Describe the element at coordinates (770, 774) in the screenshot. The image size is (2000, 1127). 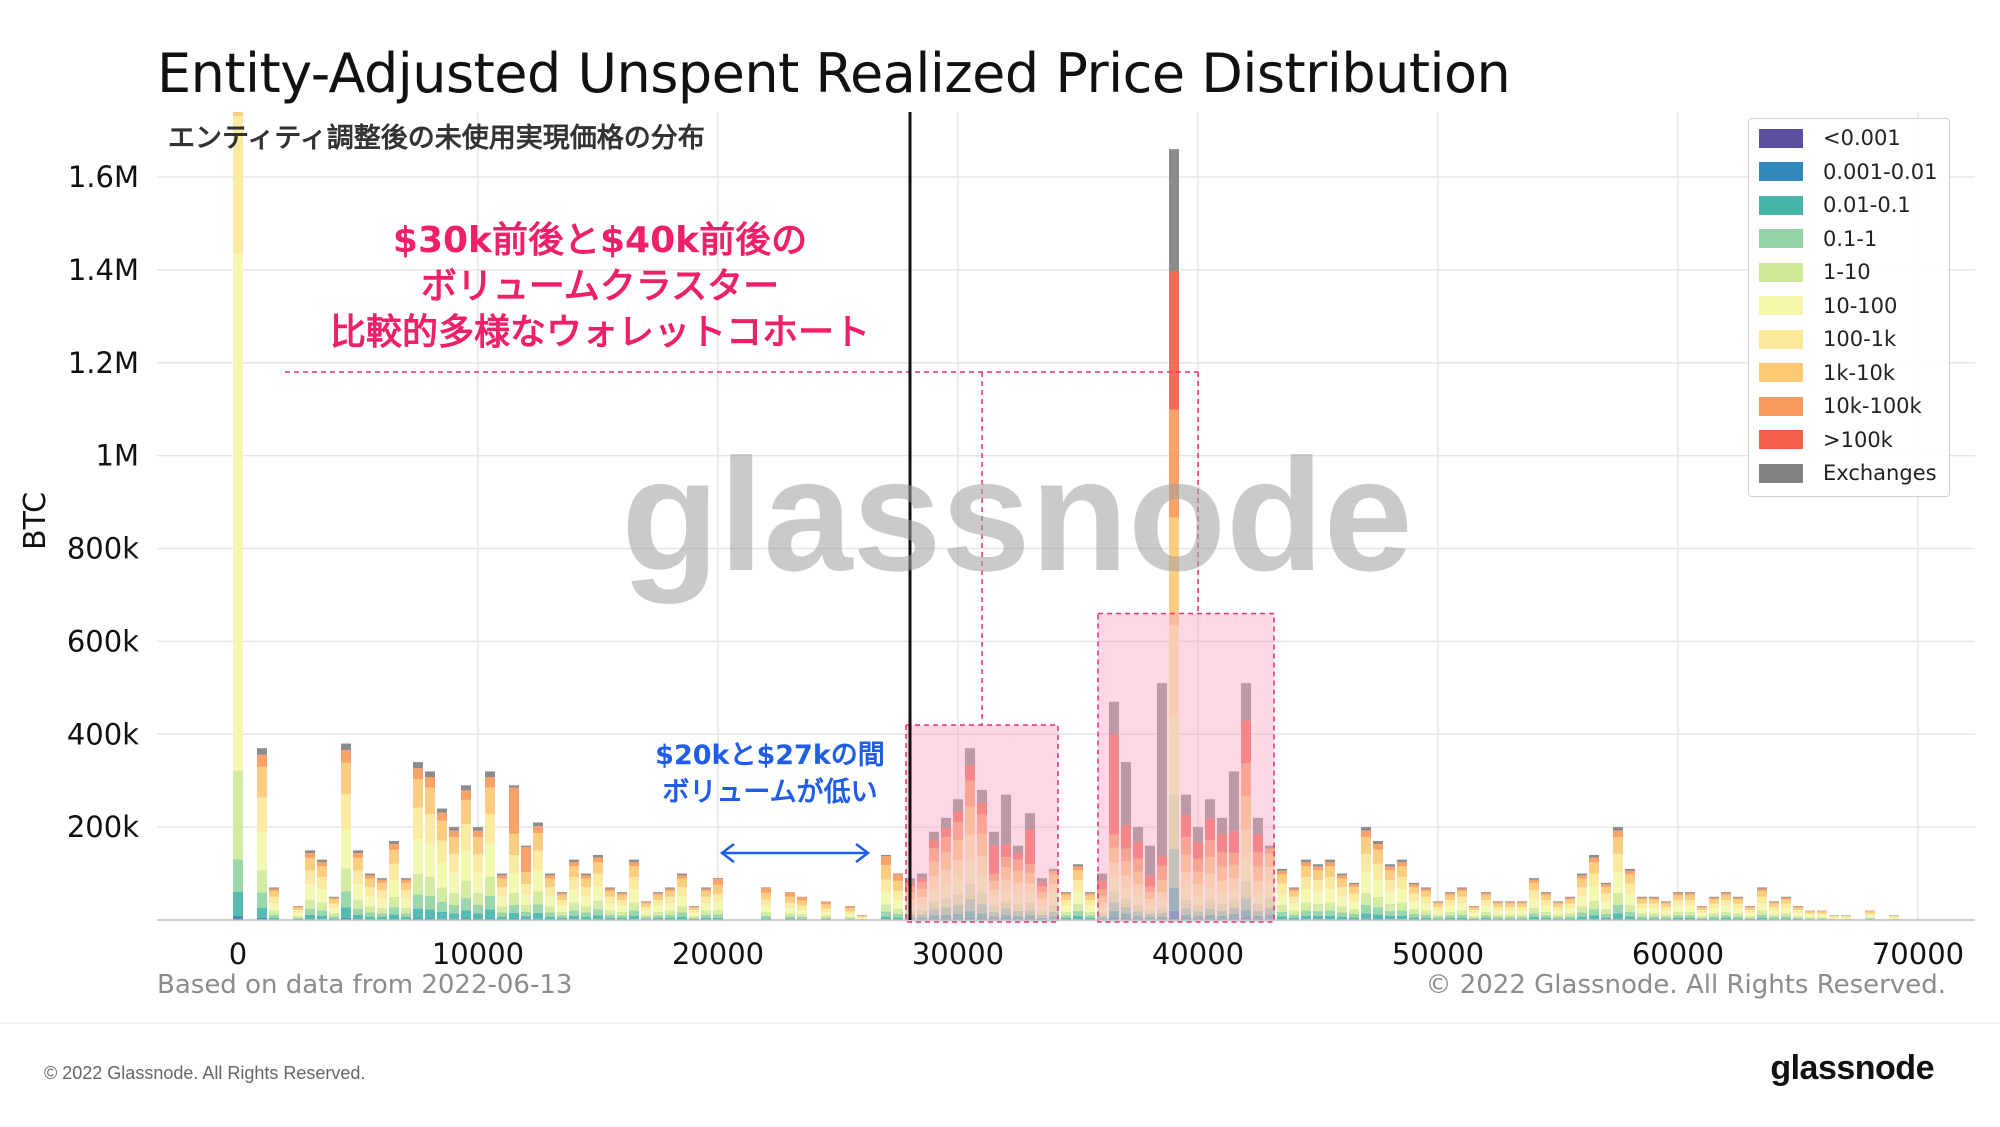
I see `gap-annotation: $20kと$27kの間 ボリュームが低い` at that location.